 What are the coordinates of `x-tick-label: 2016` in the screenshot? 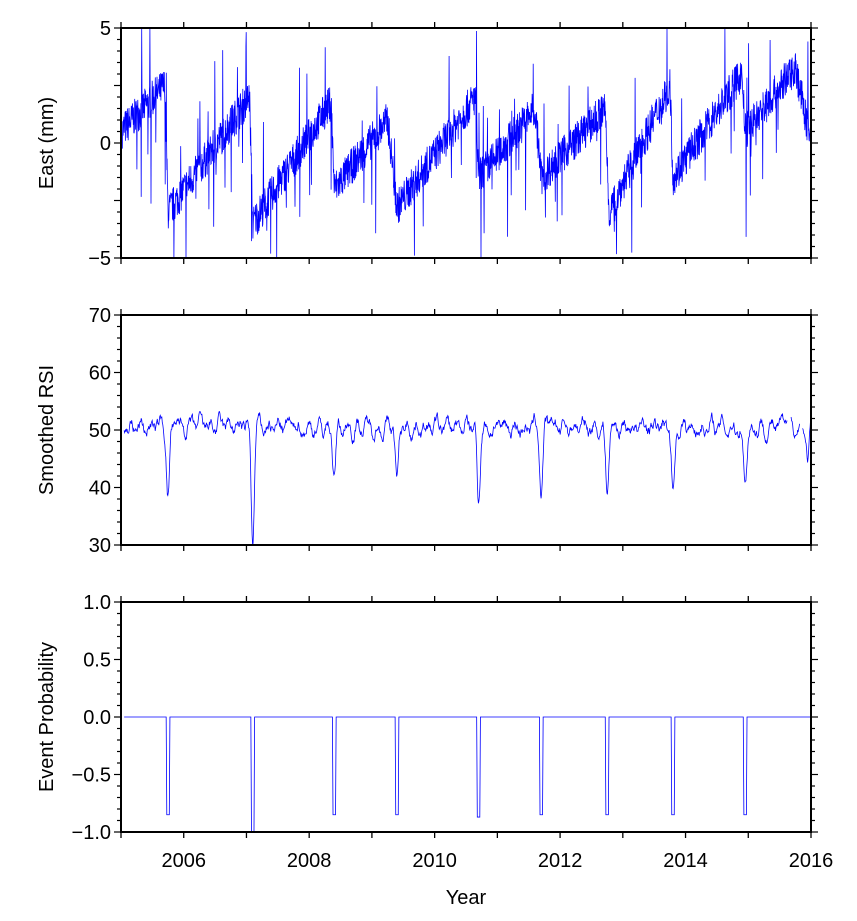 It's located at (811, 861).